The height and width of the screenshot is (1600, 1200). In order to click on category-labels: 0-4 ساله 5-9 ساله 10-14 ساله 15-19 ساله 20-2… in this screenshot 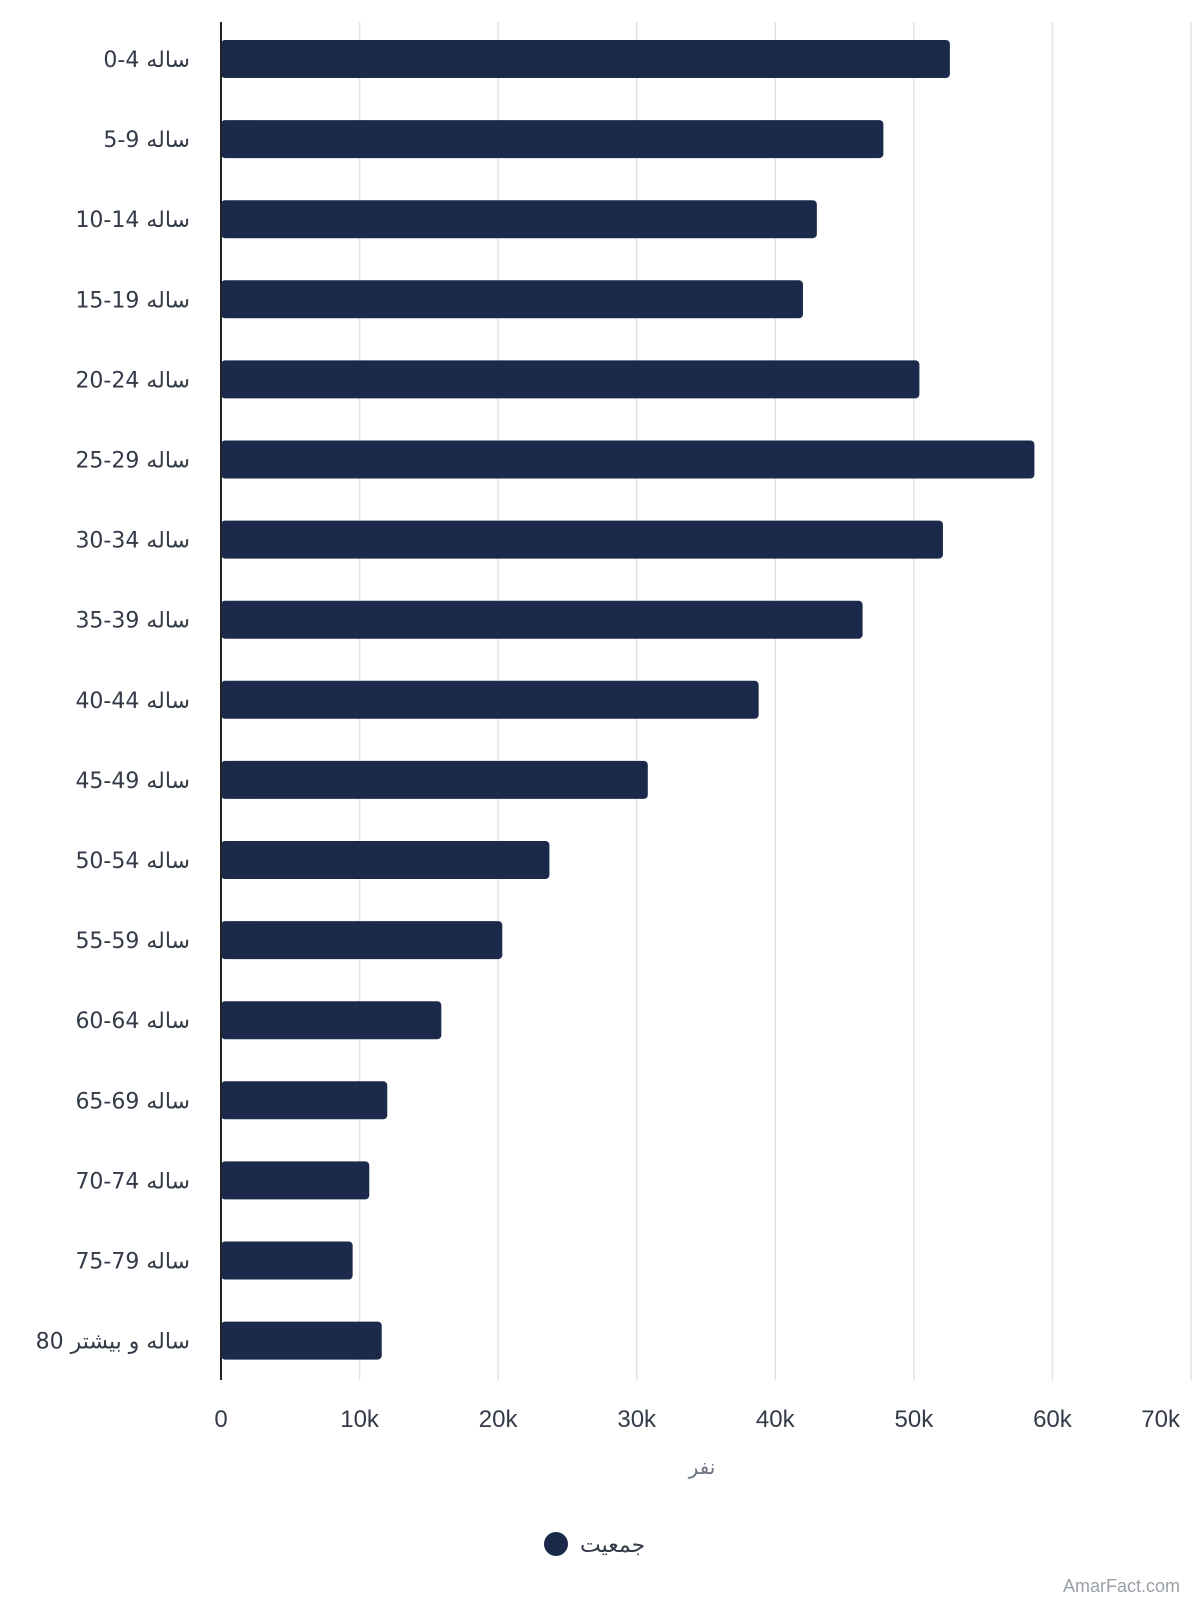, I will do `click(113, 701)`.